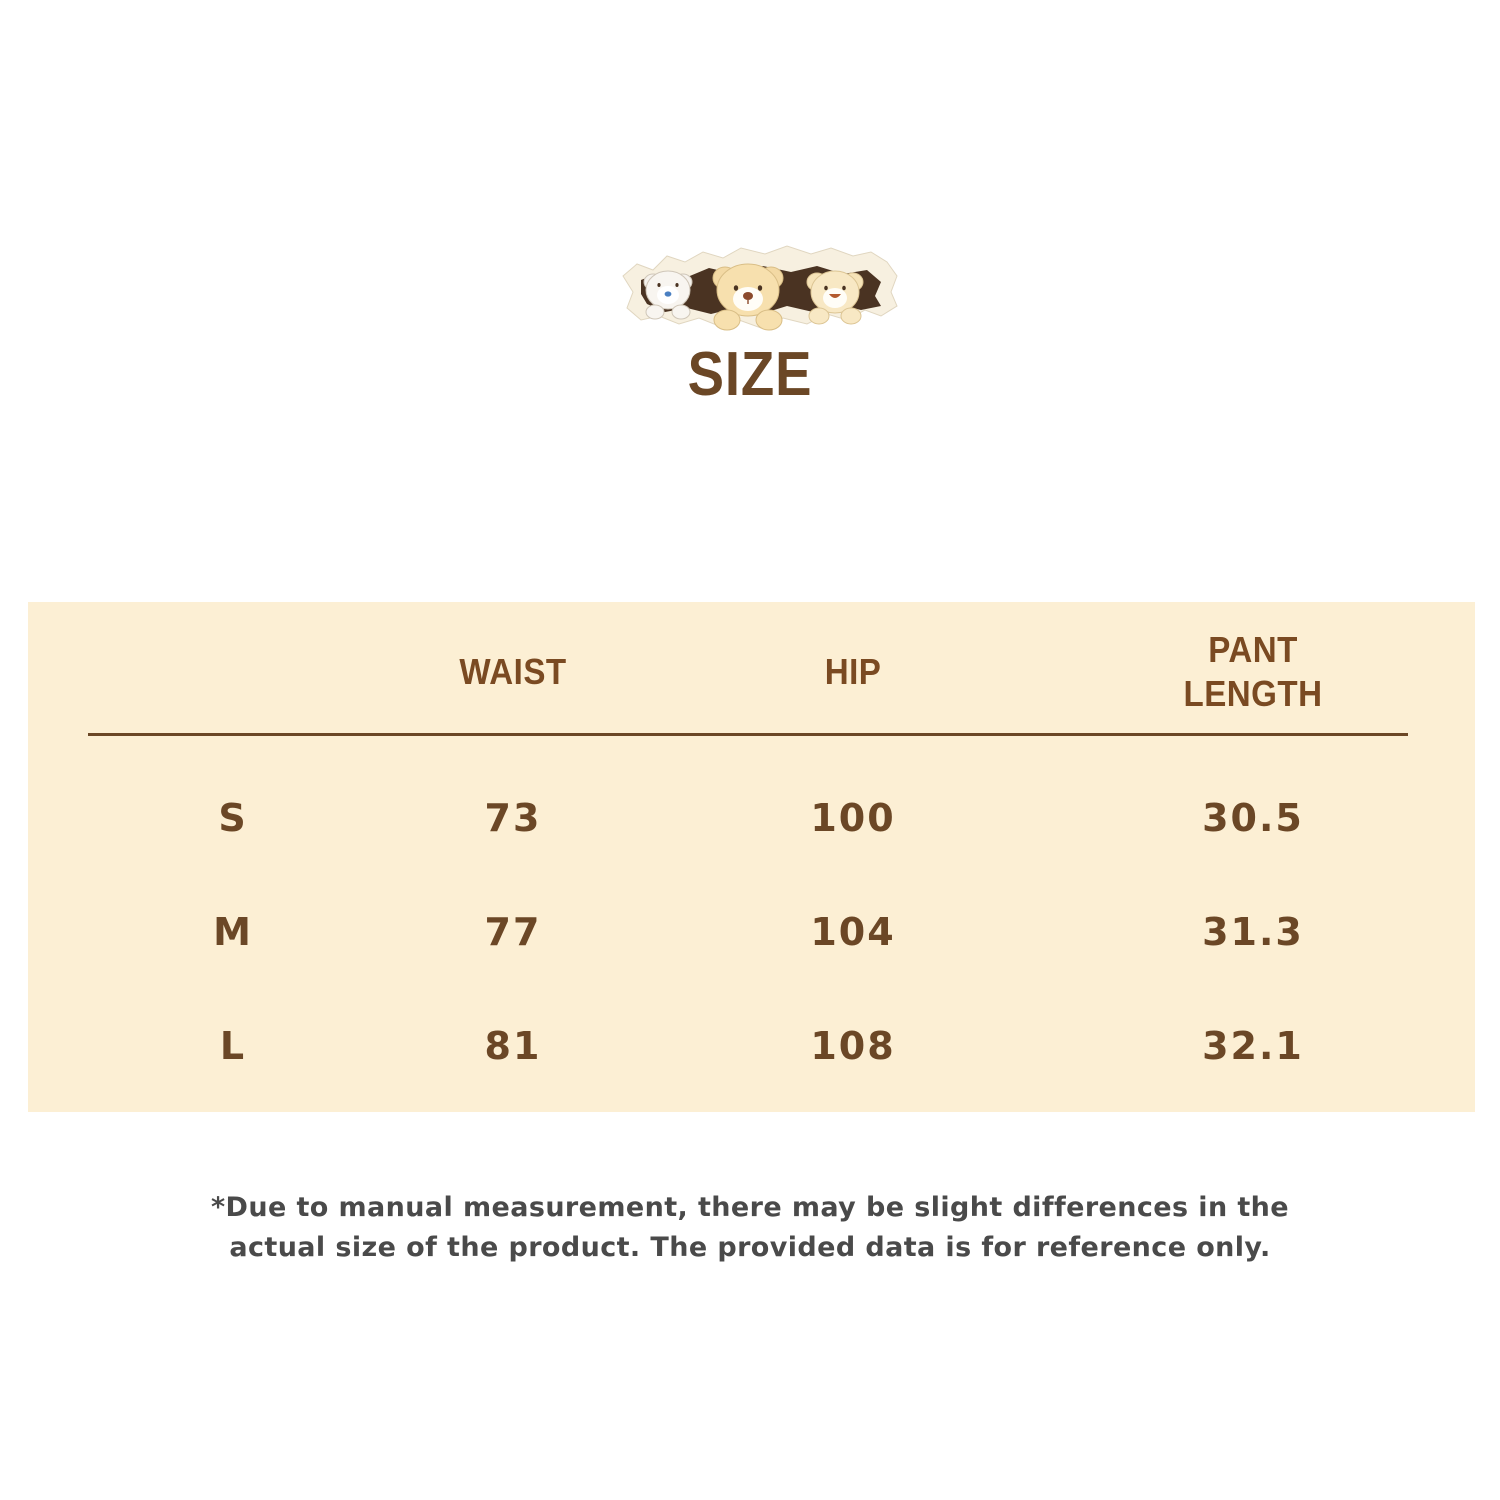  Describe the element at coordinates (233, 672) in the screenshot. I see `column-header-size` at that location.